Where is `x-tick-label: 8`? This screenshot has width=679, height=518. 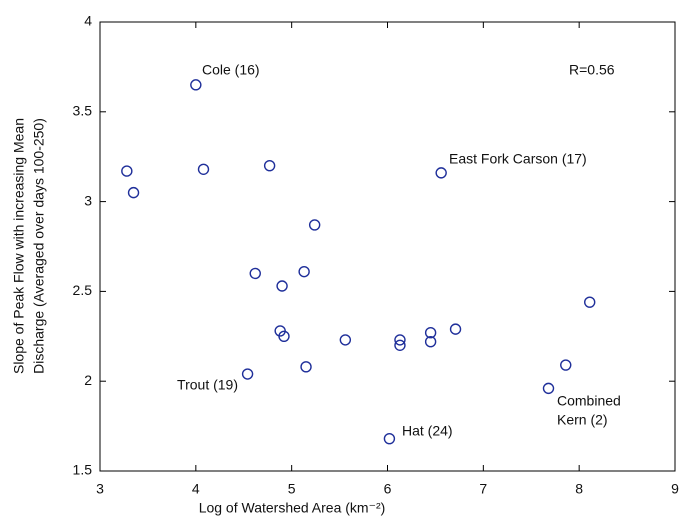
x-tick-label: 8 is located at coordinates (579, 489).